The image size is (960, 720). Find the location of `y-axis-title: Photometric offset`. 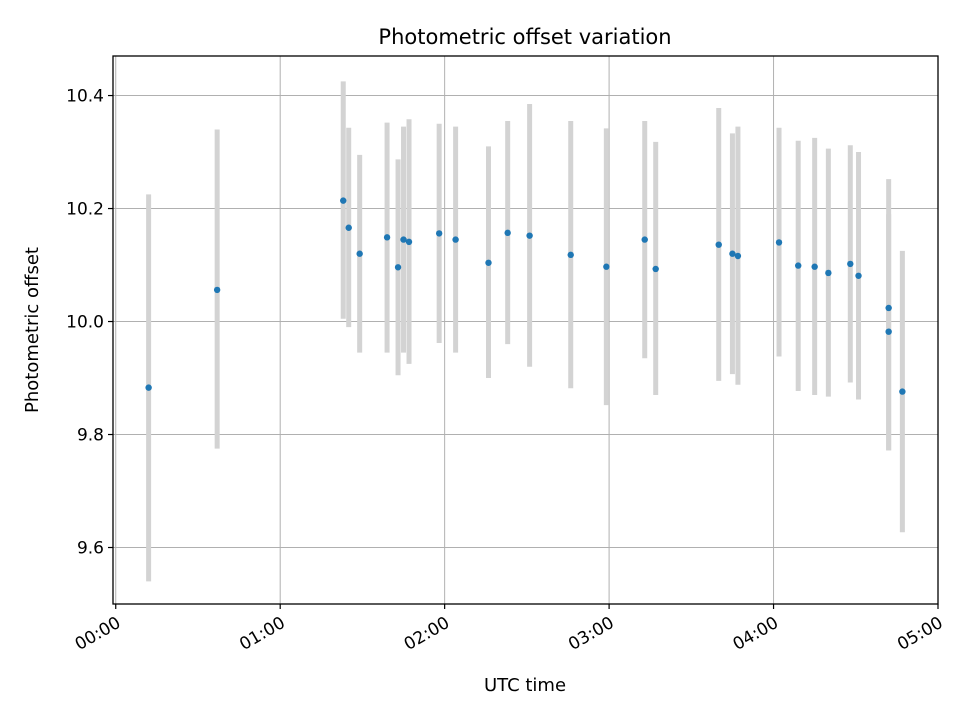

y-axis-title: Photometric offset is located at coordinates (32, 330).